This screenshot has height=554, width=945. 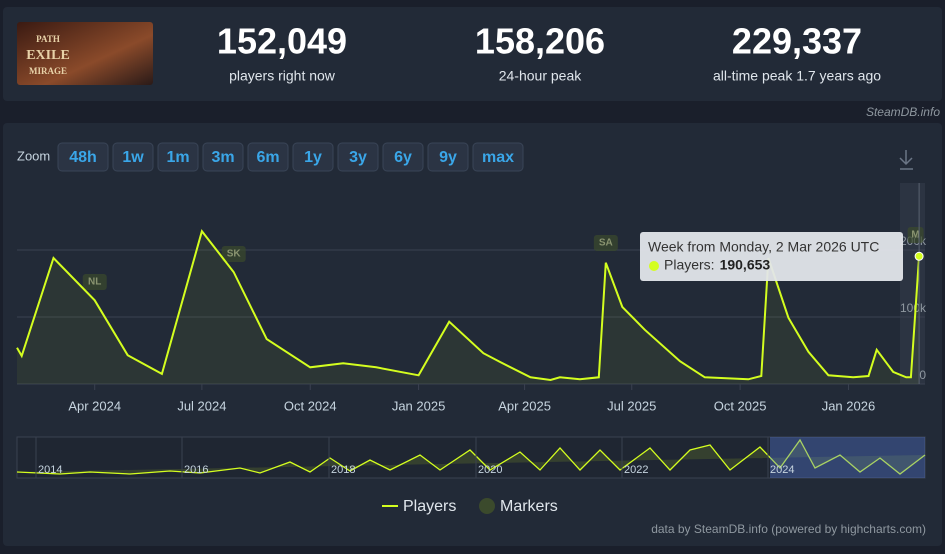 I want to click on tooltip, so click(x=771, y=256).